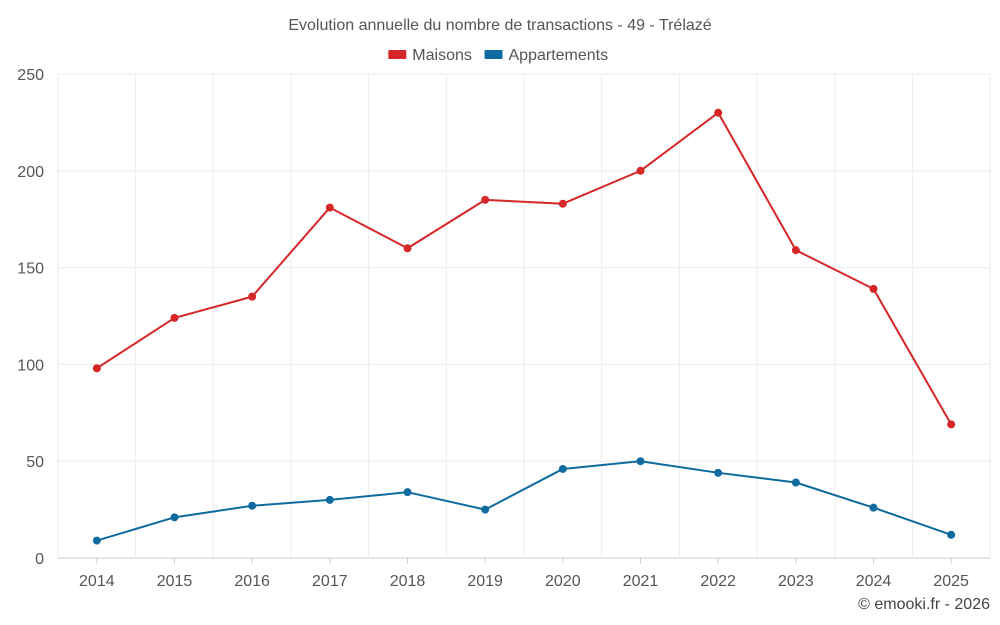  Describe the element at coordinates (485, 509) in the screenshot. I see `data-point-appartements-2019: Appartements 2019: 25` at that location.